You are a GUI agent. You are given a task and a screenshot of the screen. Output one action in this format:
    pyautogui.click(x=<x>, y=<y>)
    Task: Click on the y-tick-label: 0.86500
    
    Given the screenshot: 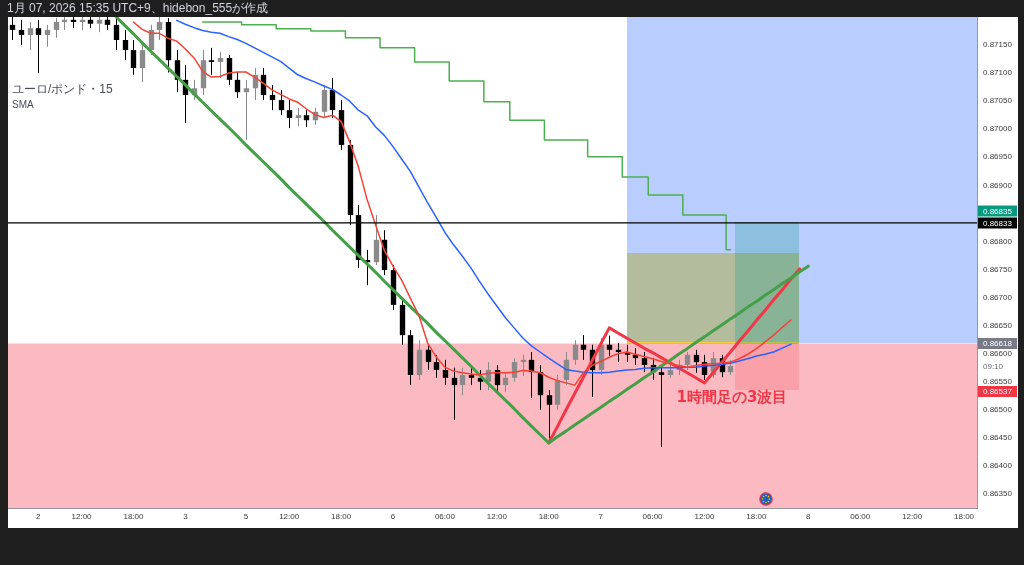 What is the action you would take?
    pyautogui.click(x=998, y=409)
    